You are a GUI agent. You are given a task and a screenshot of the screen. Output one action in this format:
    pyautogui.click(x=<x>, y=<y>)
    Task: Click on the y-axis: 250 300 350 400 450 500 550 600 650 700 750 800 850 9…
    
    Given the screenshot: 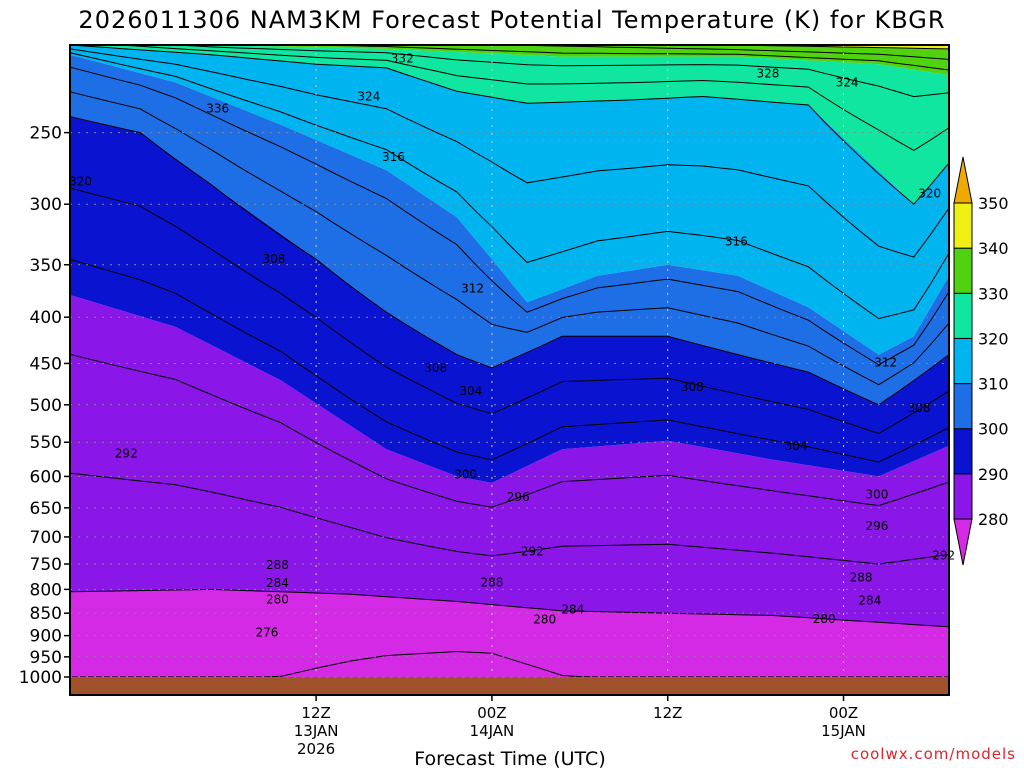 What is the action you would take?
    pyautogui.click(x=44, y=406)
    